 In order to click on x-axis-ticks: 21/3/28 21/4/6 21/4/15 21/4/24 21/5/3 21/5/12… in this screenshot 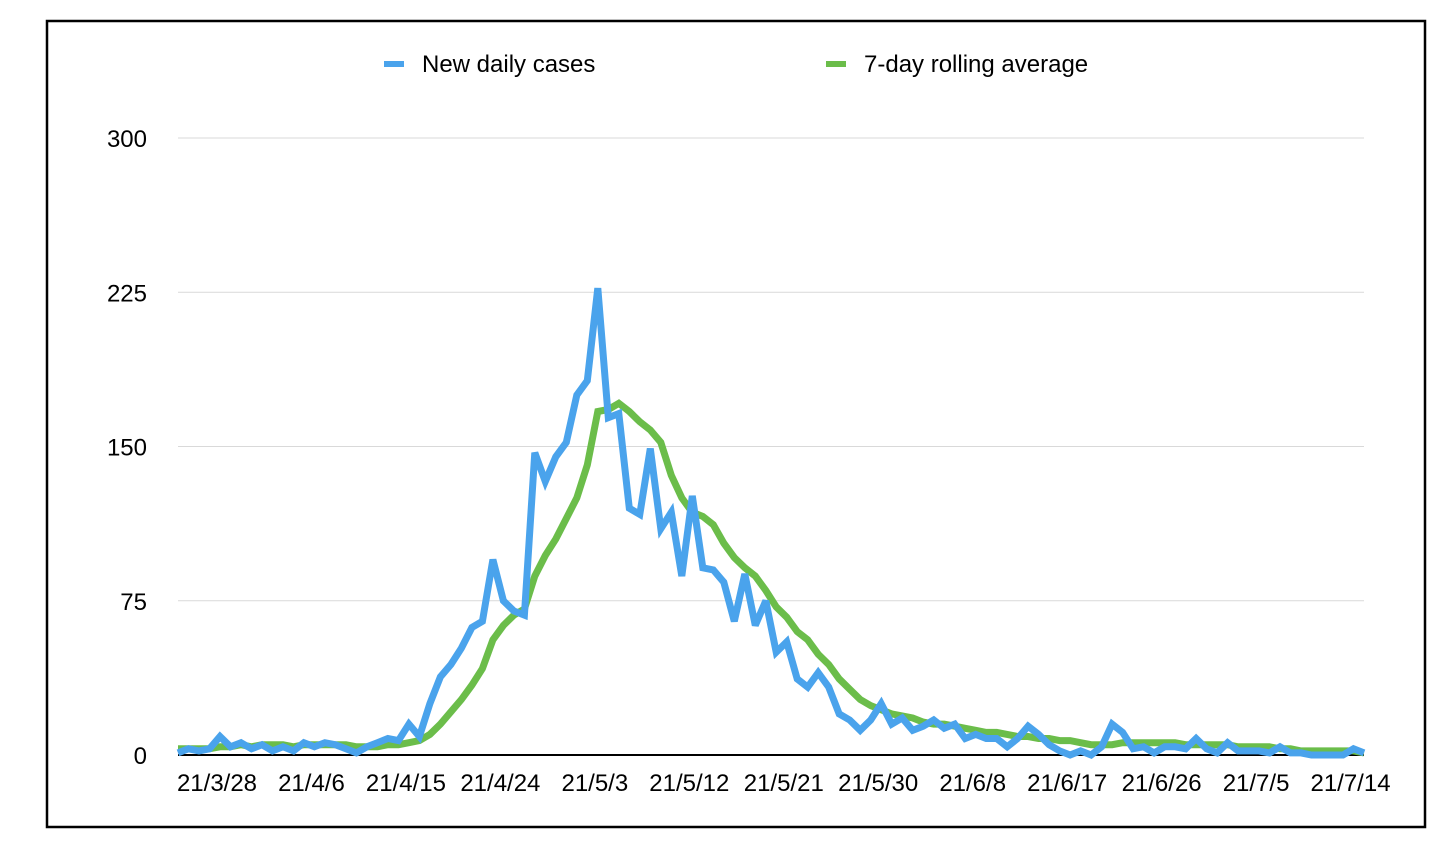, I will do `click(784, 783)`.